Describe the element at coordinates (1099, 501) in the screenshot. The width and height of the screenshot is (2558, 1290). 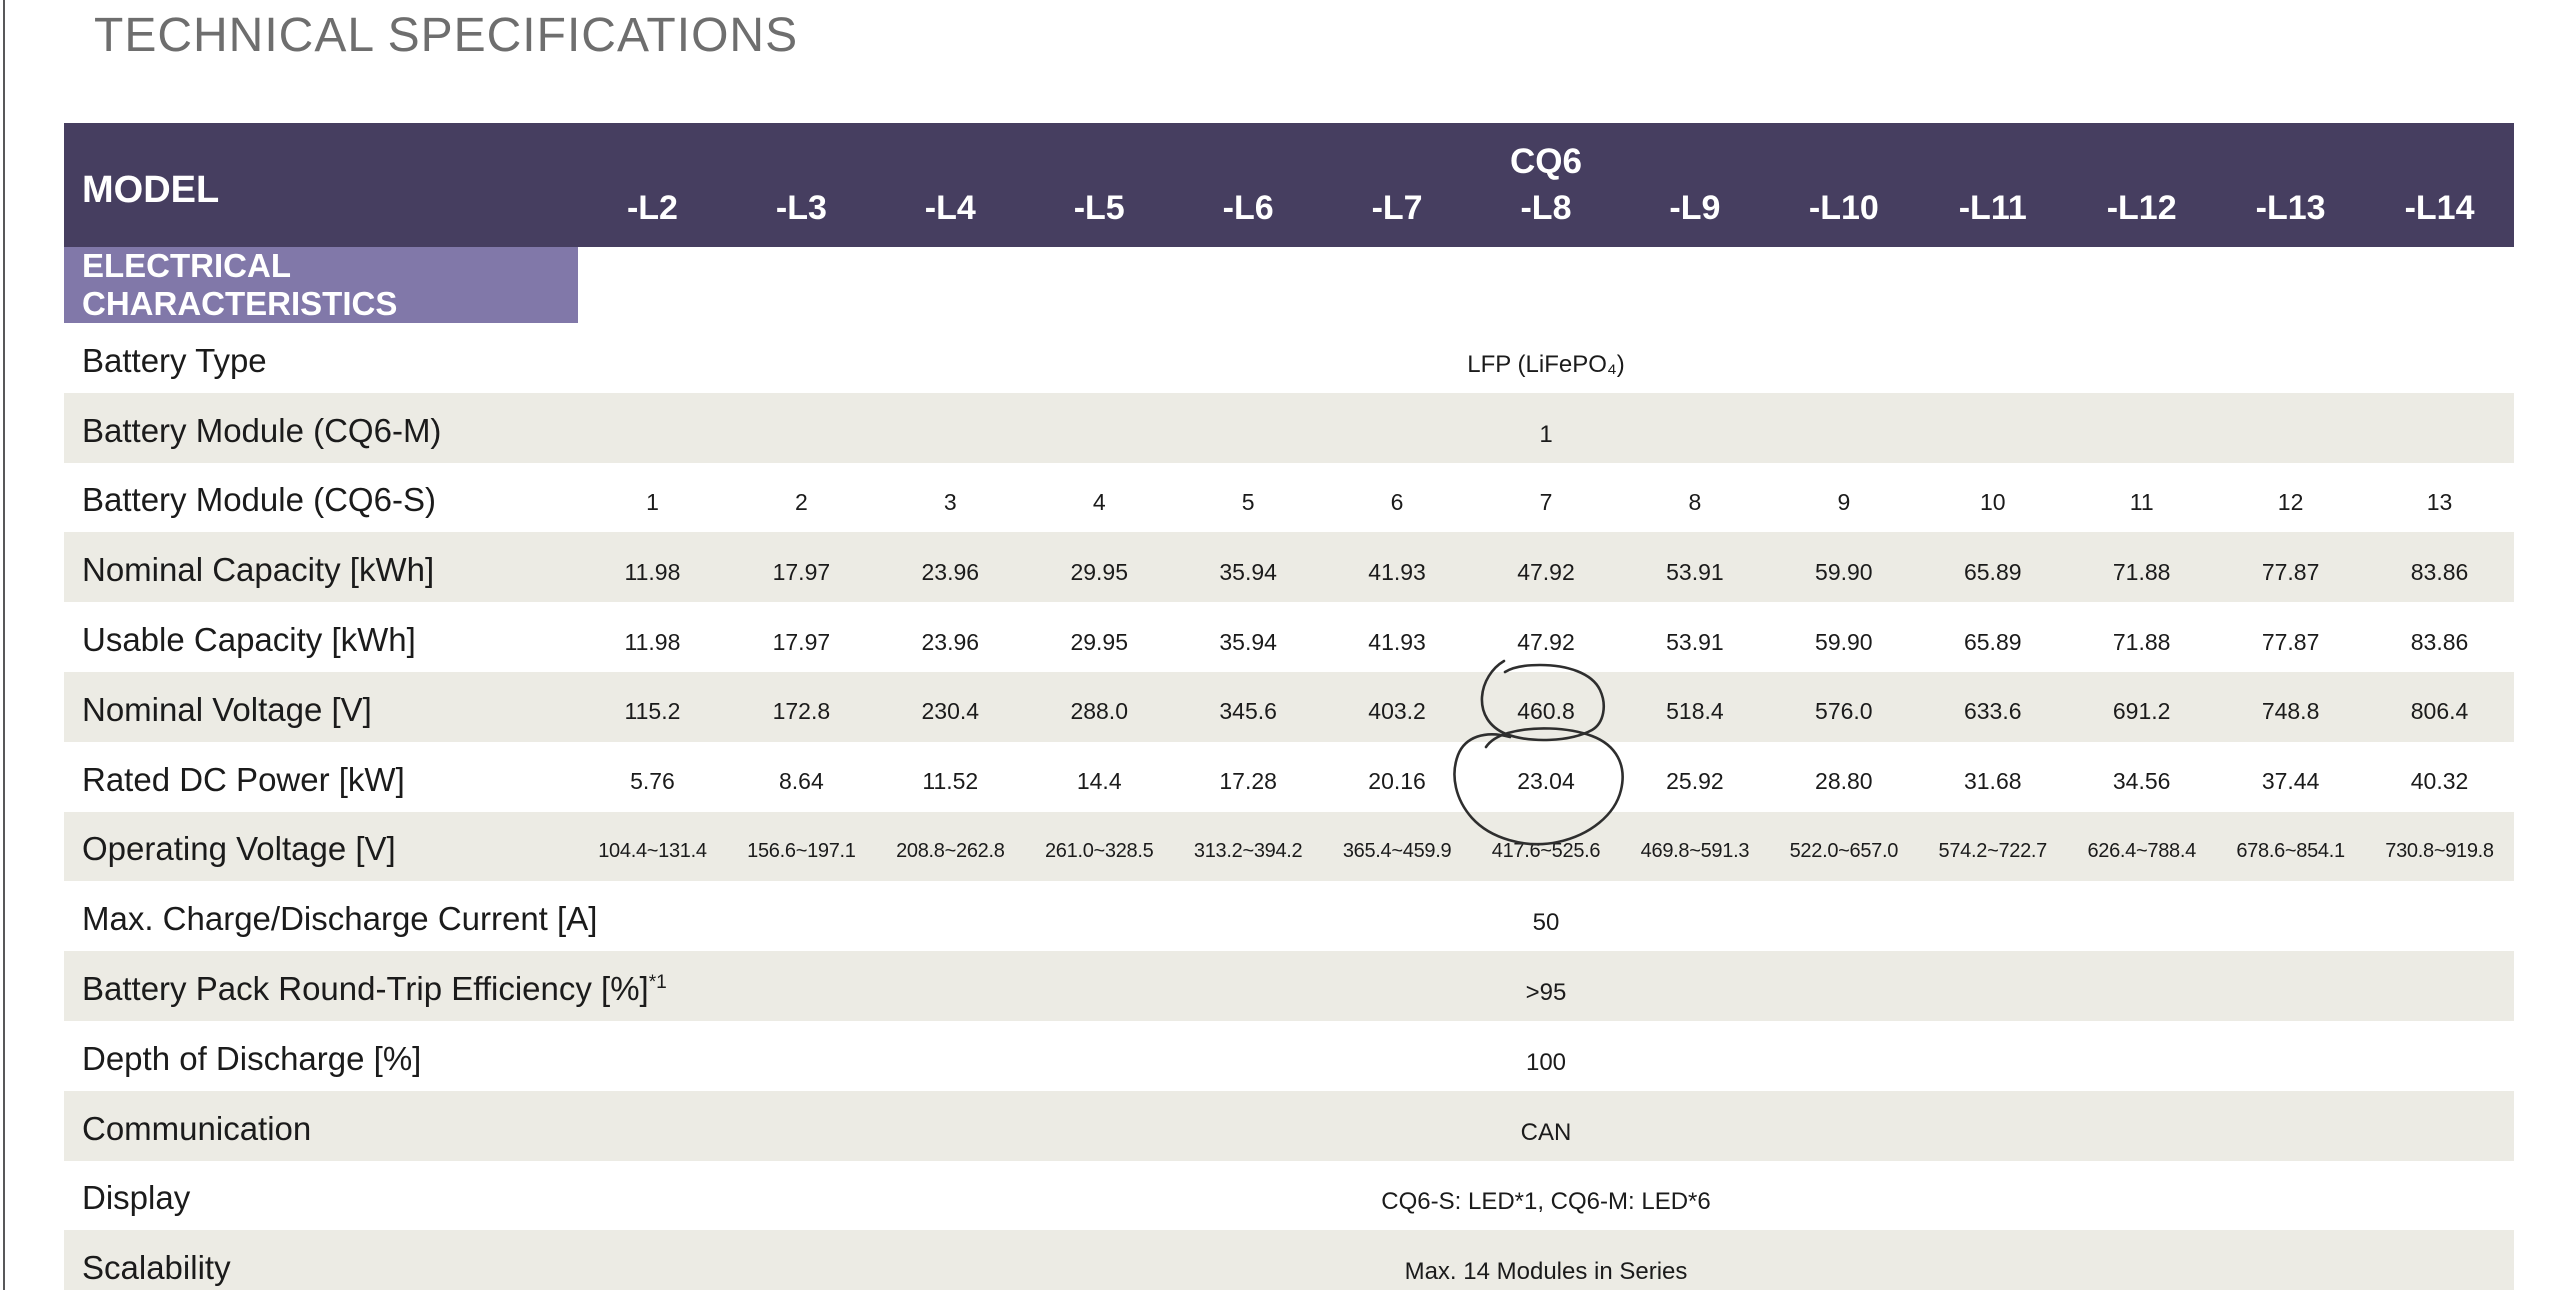
I see `spec-value-cell: 4` at that location.